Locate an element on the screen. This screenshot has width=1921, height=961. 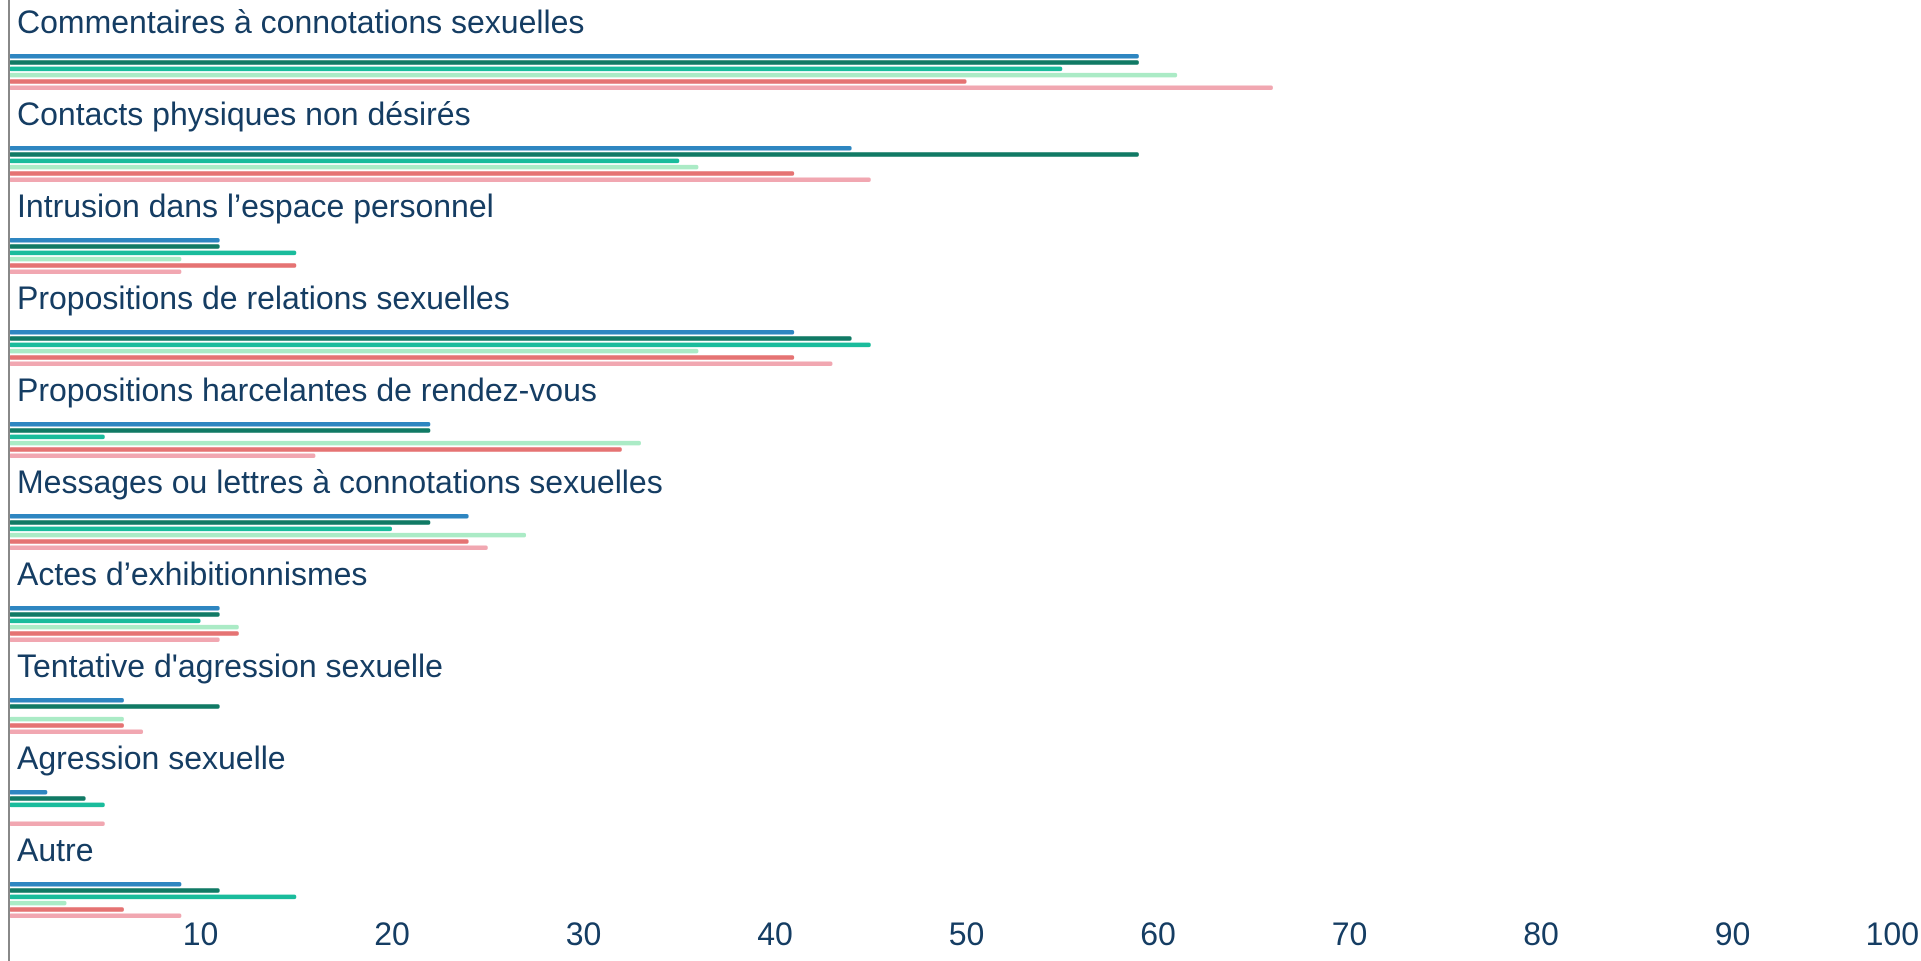
category-label: Commentaires à connotations sexuelles is located at coordinates (300, 22).